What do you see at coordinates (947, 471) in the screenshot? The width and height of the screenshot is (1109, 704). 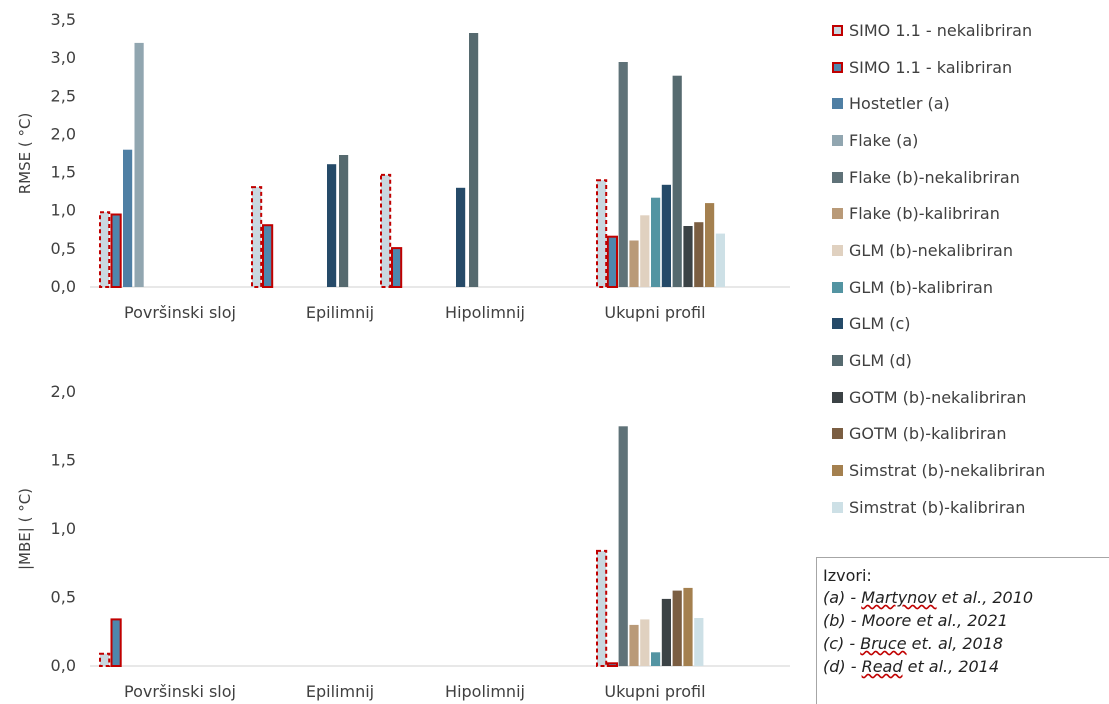 I see `legend-label: Simstrat (b)-nekalibriran` at bounding box center [947, 471].